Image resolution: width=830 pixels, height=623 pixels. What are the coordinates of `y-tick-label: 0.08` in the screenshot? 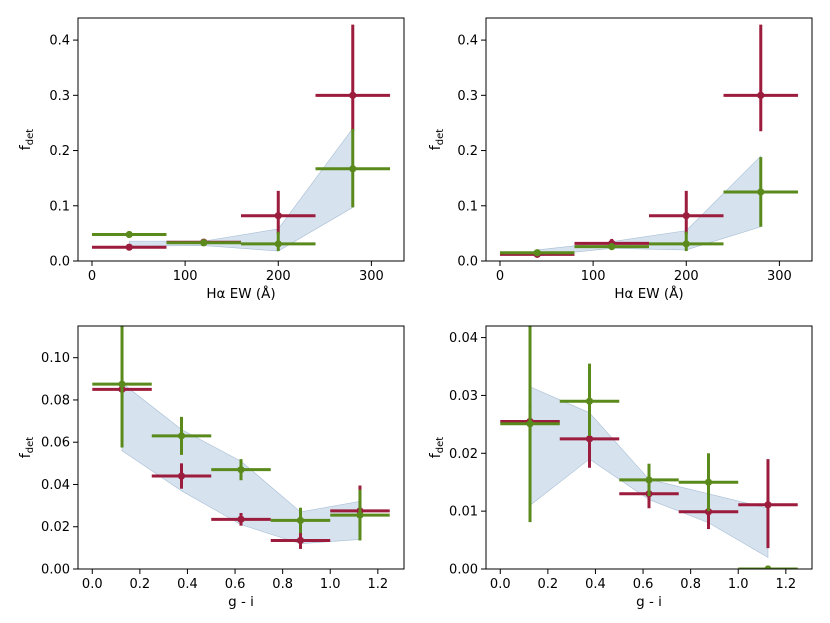 It's located at (55, 400).